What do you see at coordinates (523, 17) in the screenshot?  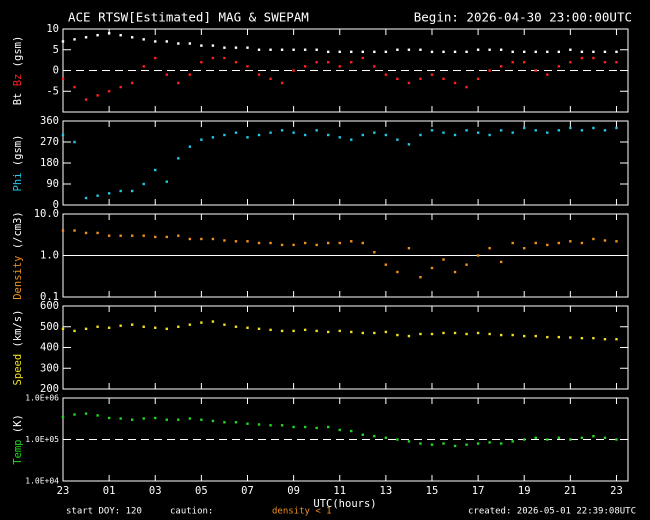 I see `begin-time: Begin: 2026-04-30 23:00:00UTC` at bounding box center [523, 17].